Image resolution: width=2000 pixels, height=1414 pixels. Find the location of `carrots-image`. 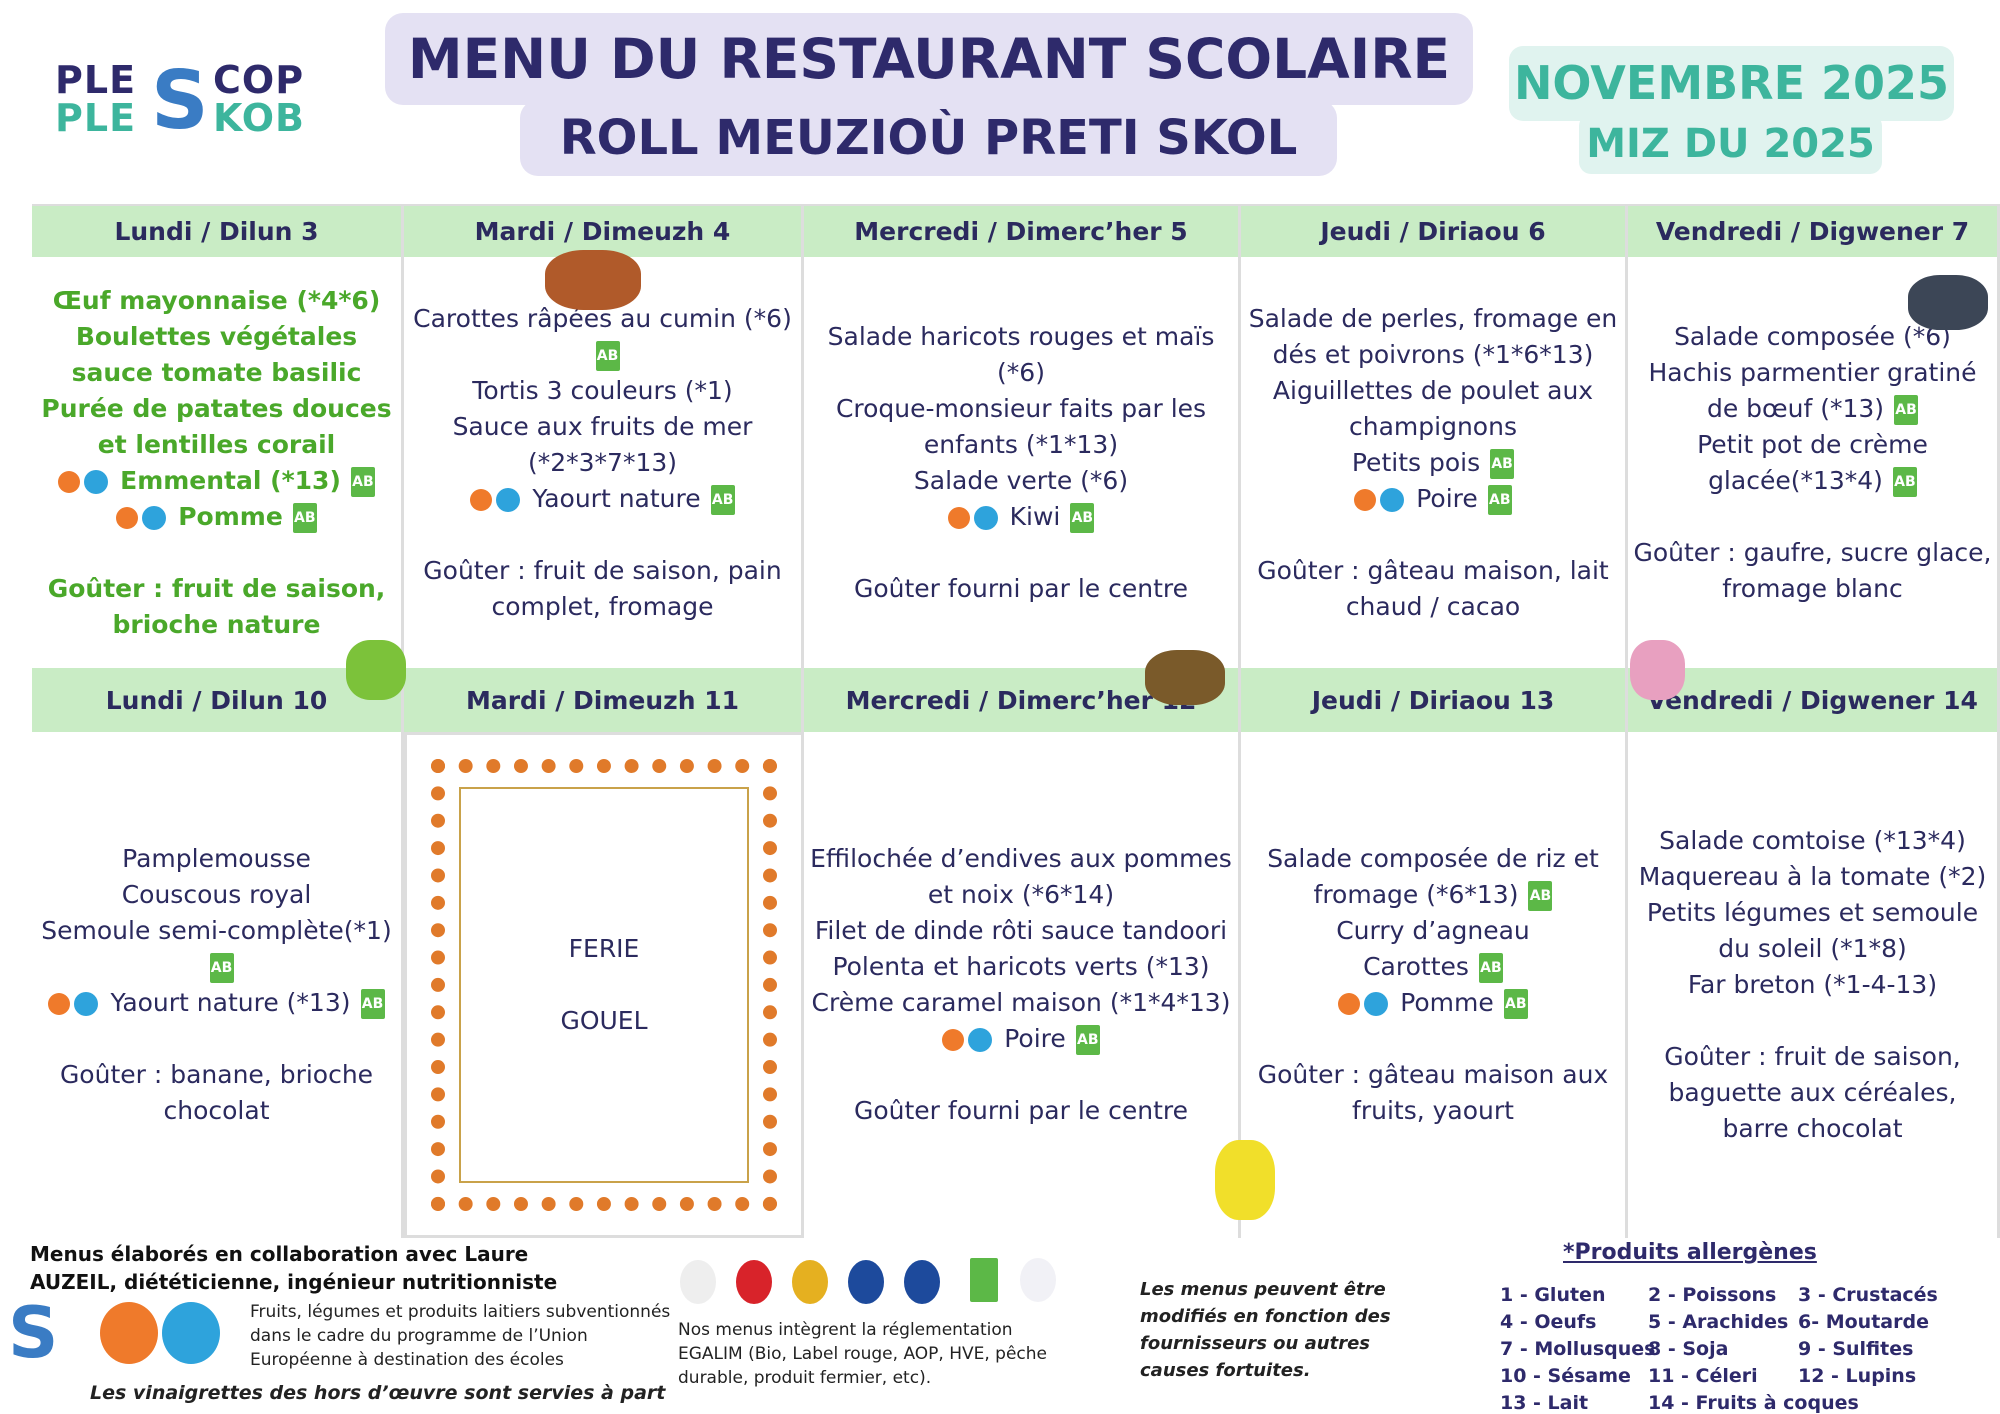

carrots-image is located at coordinates (593, 280).